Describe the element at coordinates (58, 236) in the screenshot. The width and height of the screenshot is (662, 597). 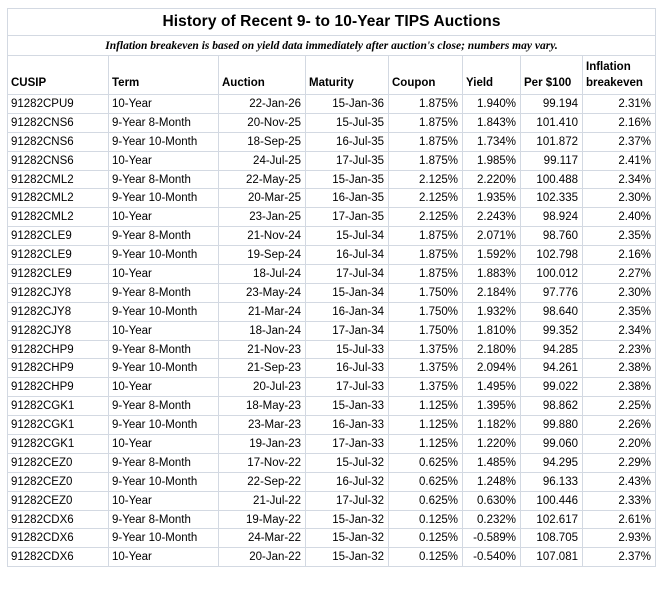
I see `cell-cusip: 91282CLE9` at that location.